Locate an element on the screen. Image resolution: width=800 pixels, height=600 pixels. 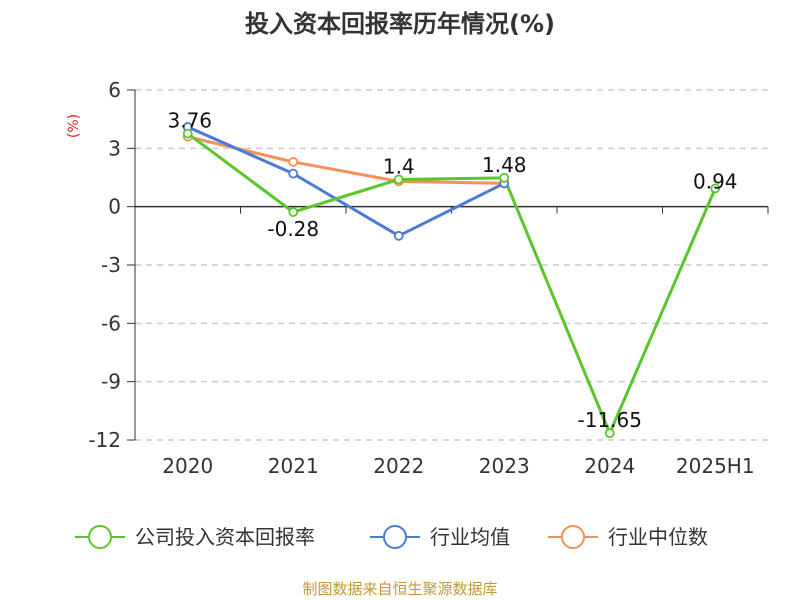
x-tick-label: 2022 is located at coordinates (398, 466).